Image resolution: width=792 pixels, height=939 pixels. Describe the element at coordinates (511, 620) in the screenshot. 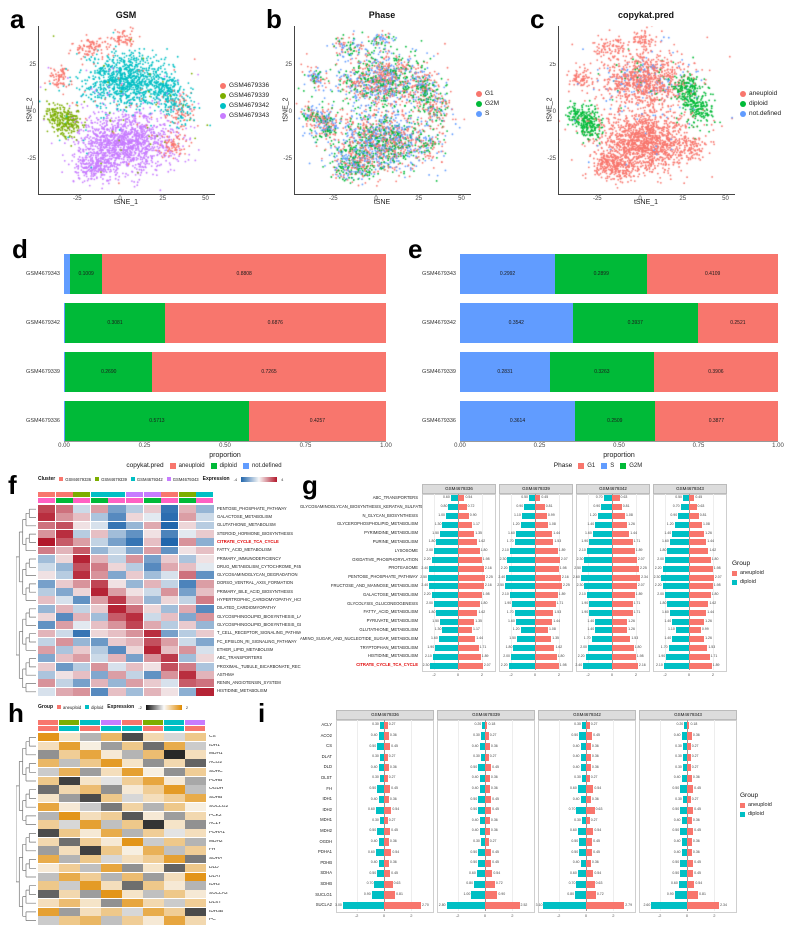

I see `bar-value-label: 1.60` at that location.